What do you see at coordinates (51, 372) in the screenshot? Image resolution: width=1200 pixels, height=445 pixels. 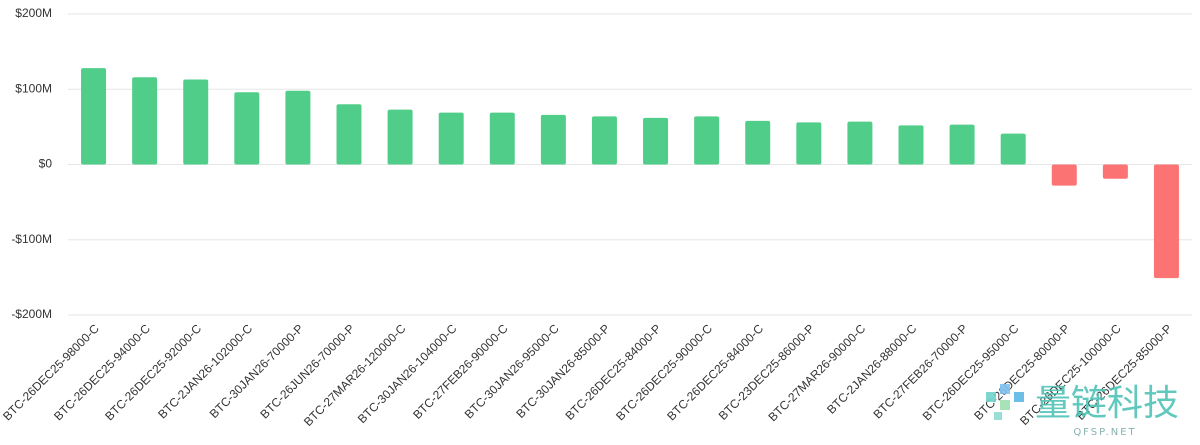 I see `x-tick-label: BTC-26DEC25-98000-C` at bounding box center [51, 372].